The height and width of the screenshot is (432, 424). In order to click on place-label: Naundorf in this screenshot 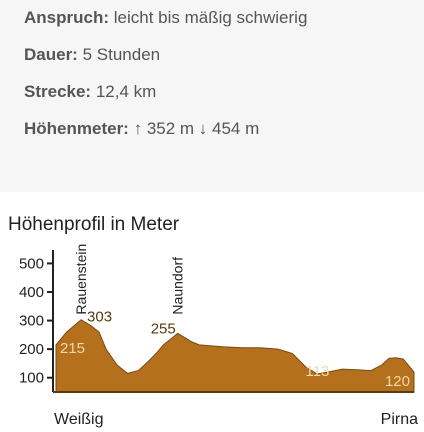, I will do `click(178, 286)`.